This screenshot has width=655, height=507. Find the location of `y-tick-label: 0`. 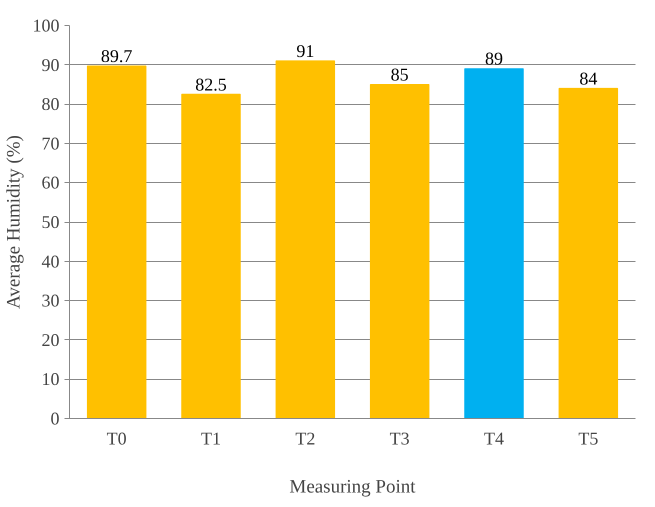

y-tick-label: 0 is located at coordinates (55, 418).